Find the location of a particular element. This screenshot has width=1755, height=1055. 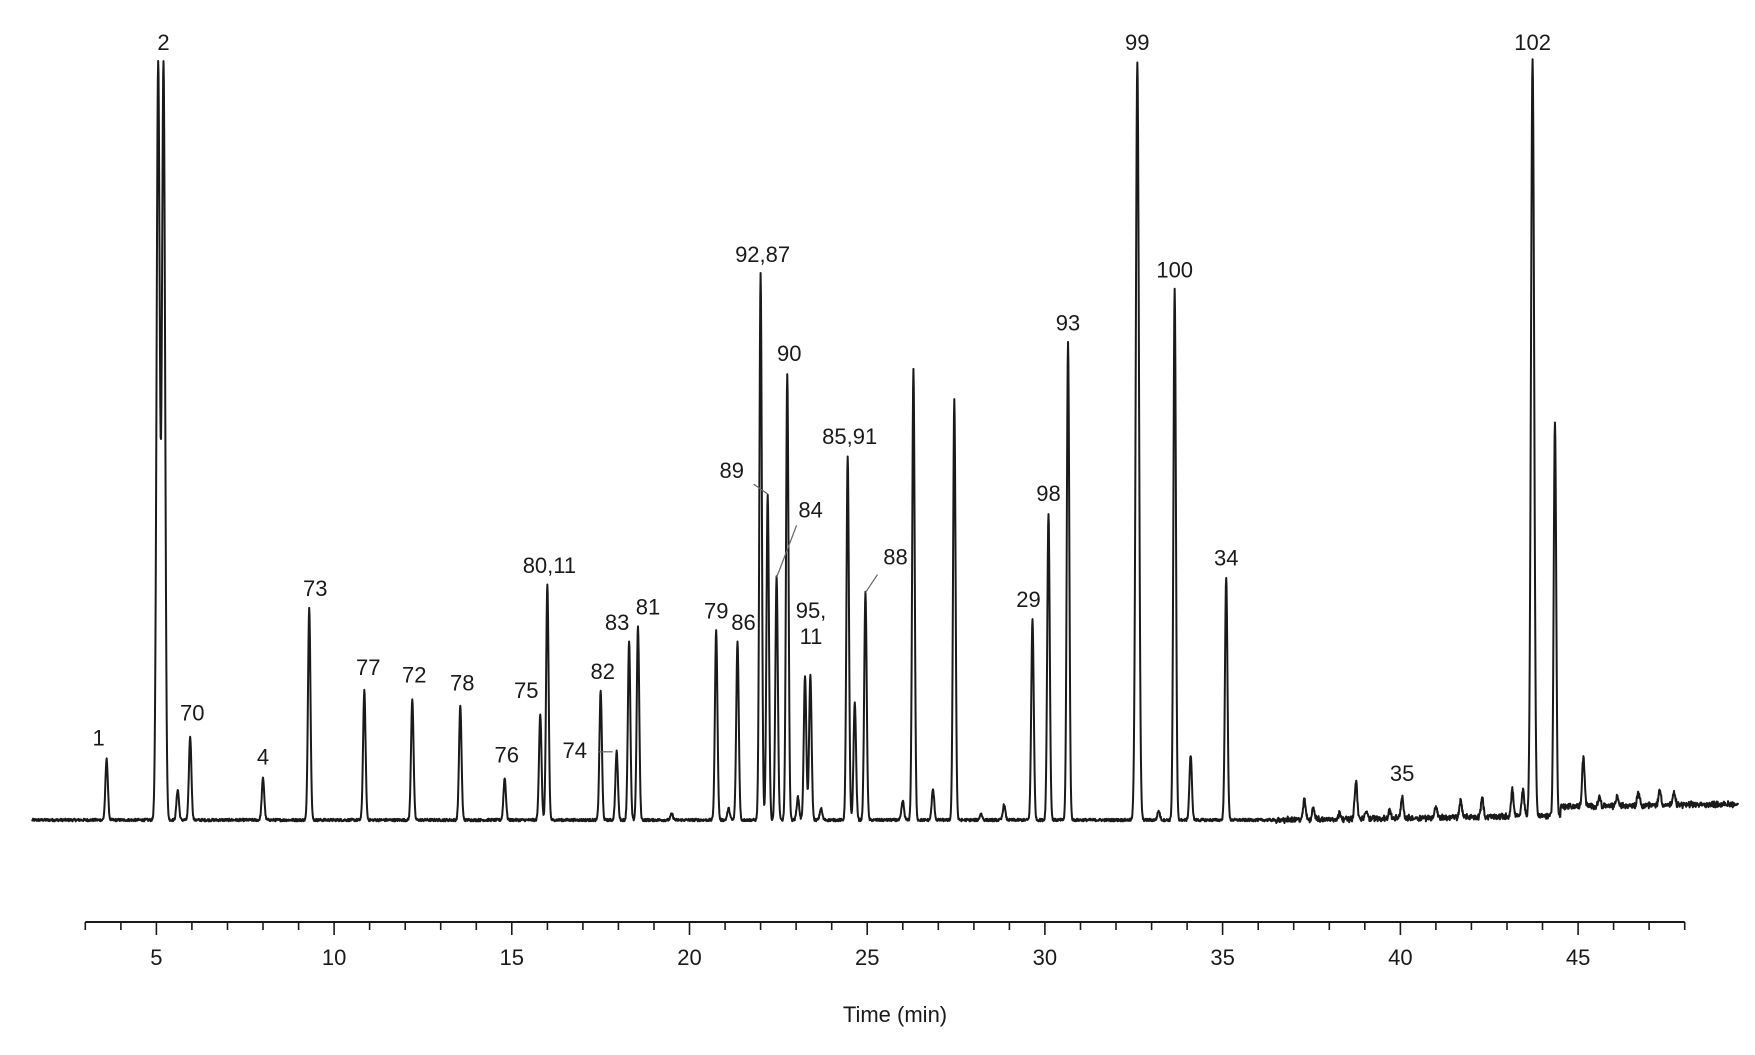

peak-label-35: 35 is located at coordinates (1402, 773).